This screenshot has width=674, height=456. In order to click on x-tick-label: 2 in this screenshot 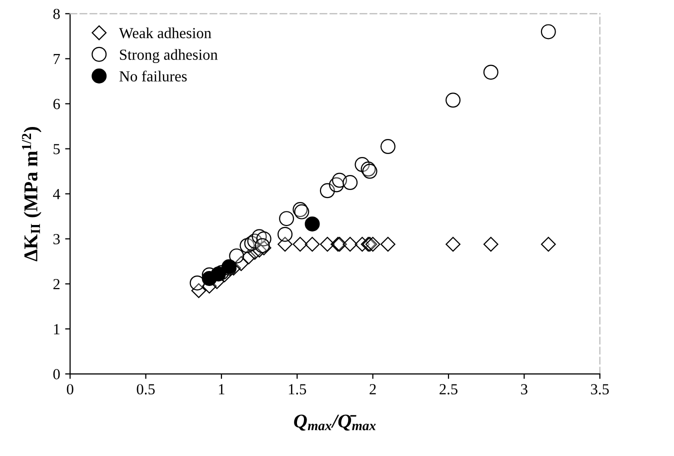, I will do `click(373, 389)`.